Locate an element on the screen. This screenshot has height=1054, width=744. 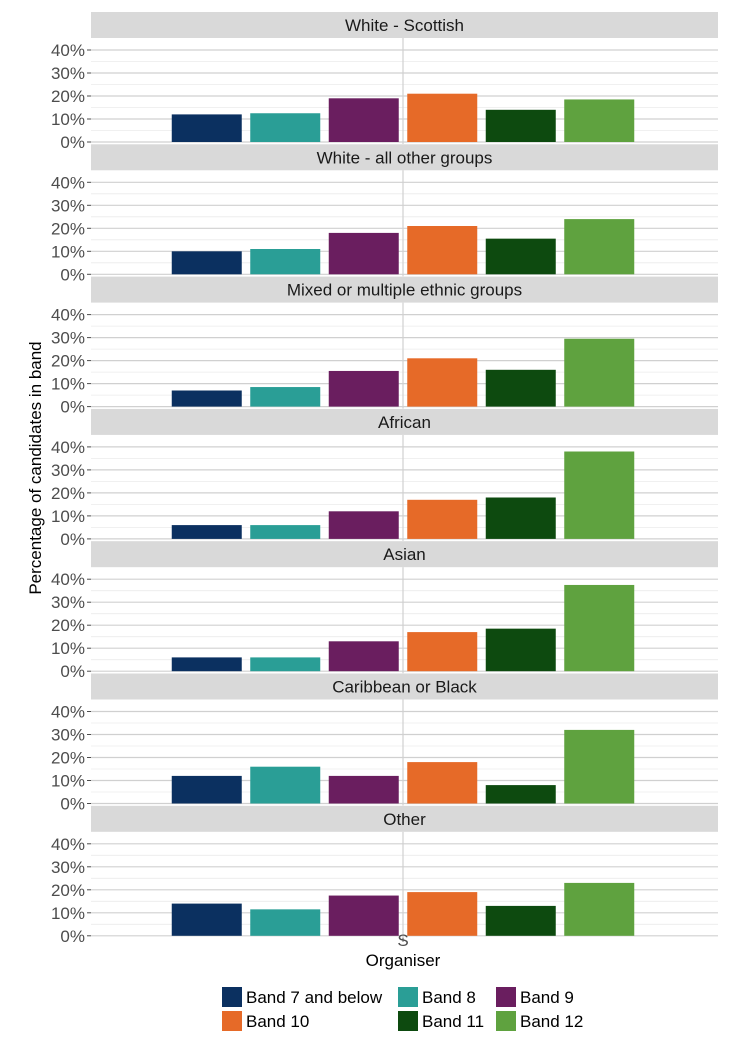
x-axis-title: Organiser is located at coordinates (403, 960).